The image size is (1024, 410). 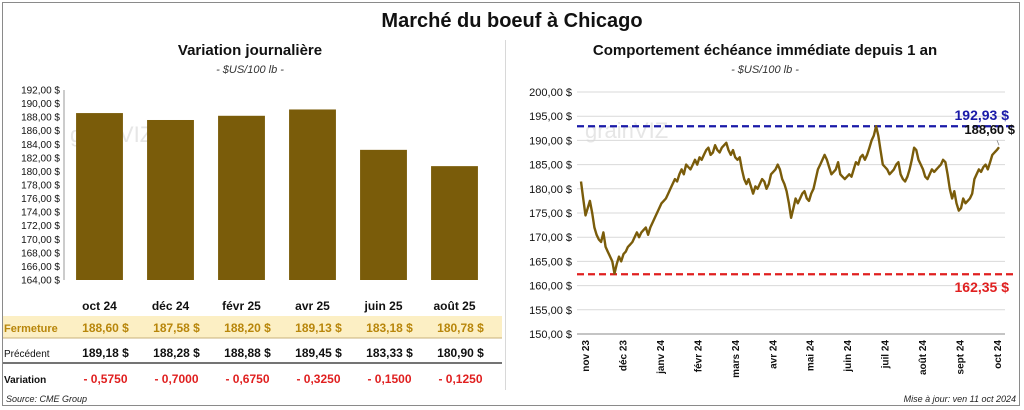 What do you see at coordinates (454, 306) in the screenshot?
I see `category-label: août 25` at bounding box center [454, 306].